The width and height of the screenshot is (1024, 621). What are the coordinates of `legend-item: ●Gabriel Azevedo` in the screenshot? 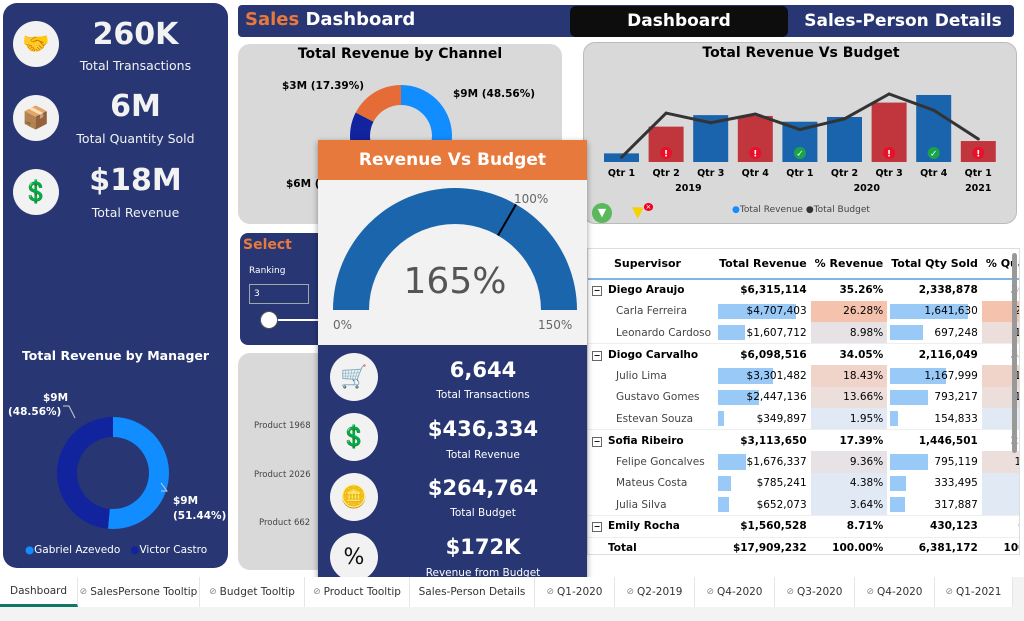 It's located at (73, 550).